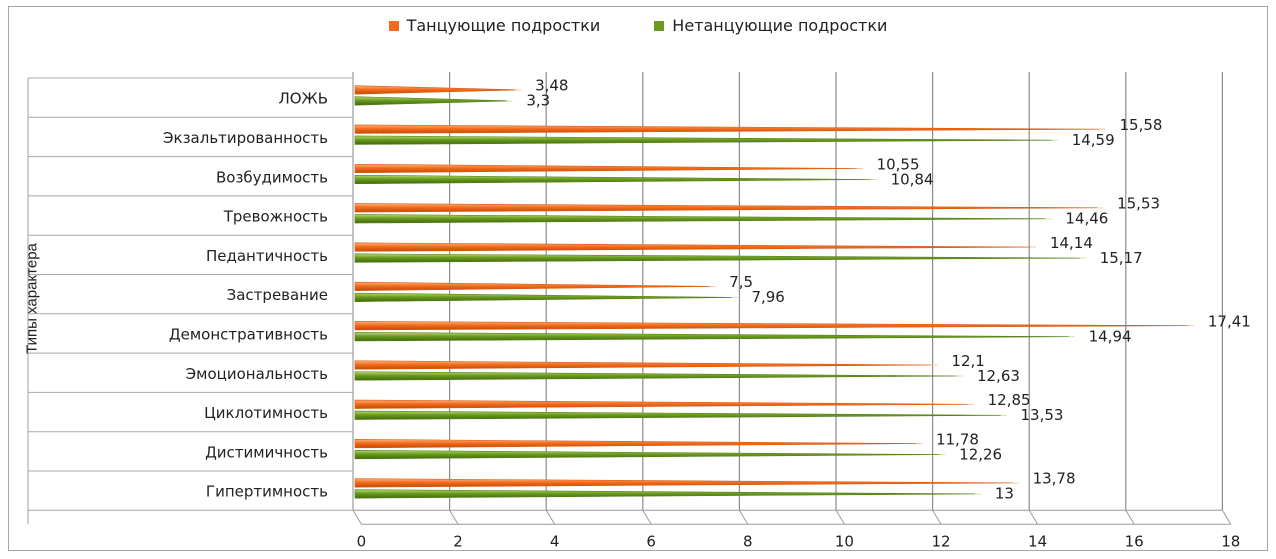  I want to click on legend-swatch-nondancing, so click(659, 25).